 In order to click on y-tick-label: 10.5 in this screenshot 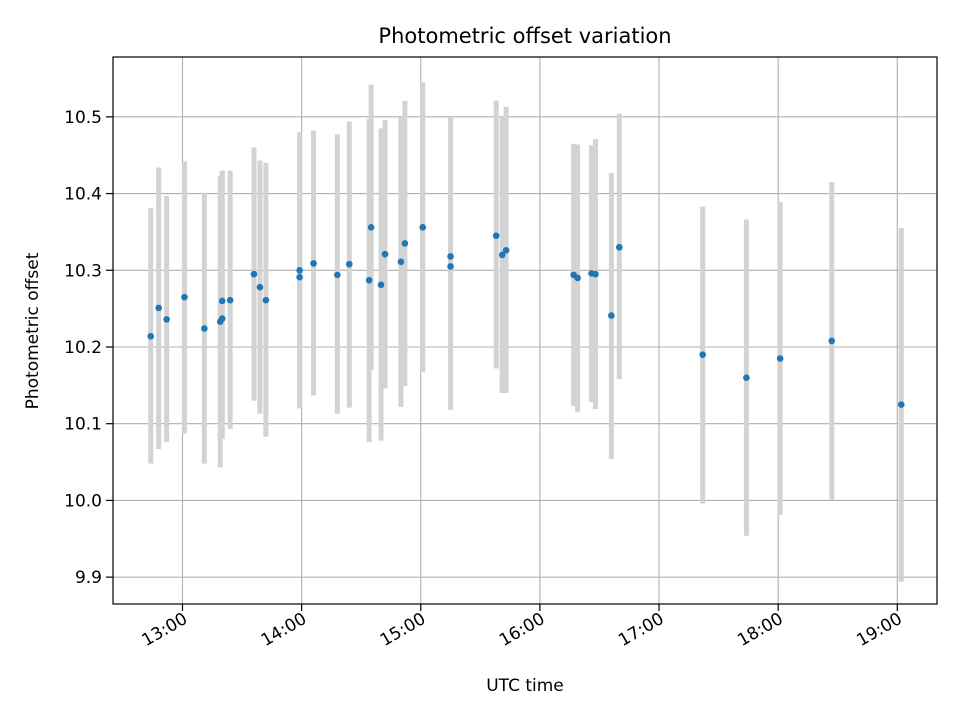, I will do `click(83, 118)`.